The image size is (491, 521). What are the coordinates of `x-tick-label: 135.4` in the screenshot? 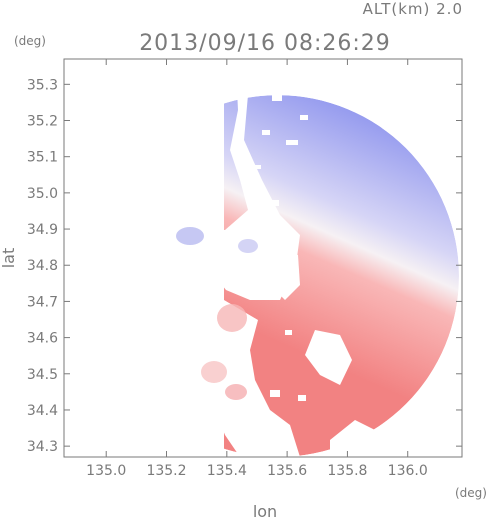 It's located at (227, 471).